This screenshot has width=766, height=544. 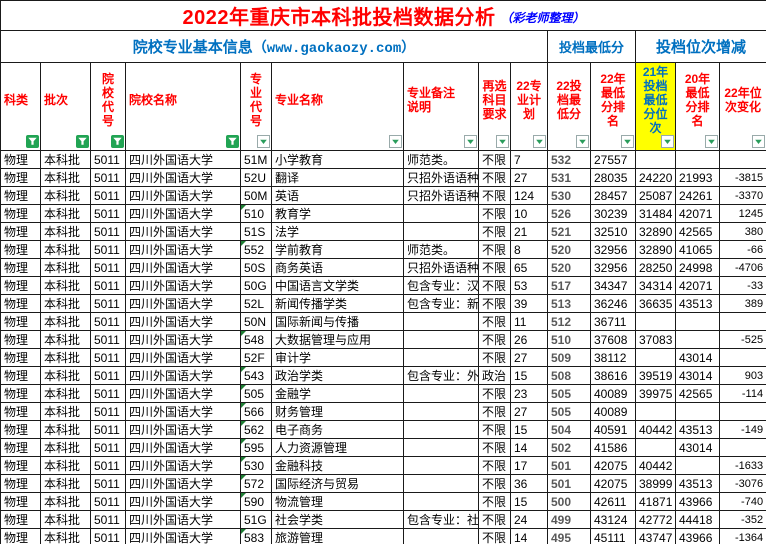 I want to click on cell-rank-2020: 21993, so click(x=697, y=177).